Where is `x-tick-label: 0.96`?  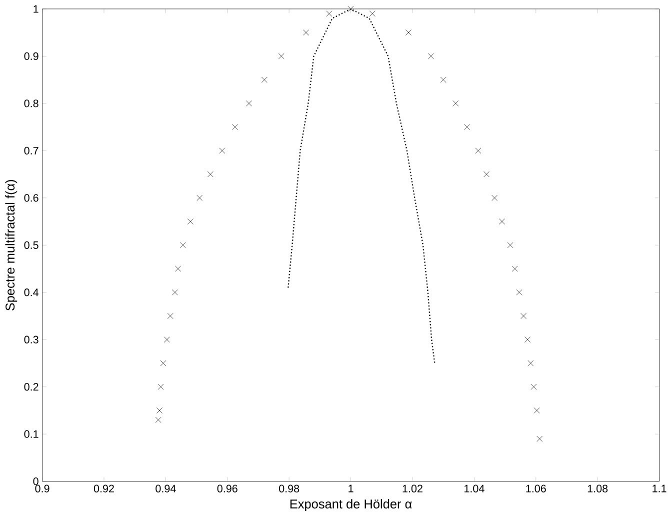 x-tick-label: 0.96 is located at coordinates (227, 488).